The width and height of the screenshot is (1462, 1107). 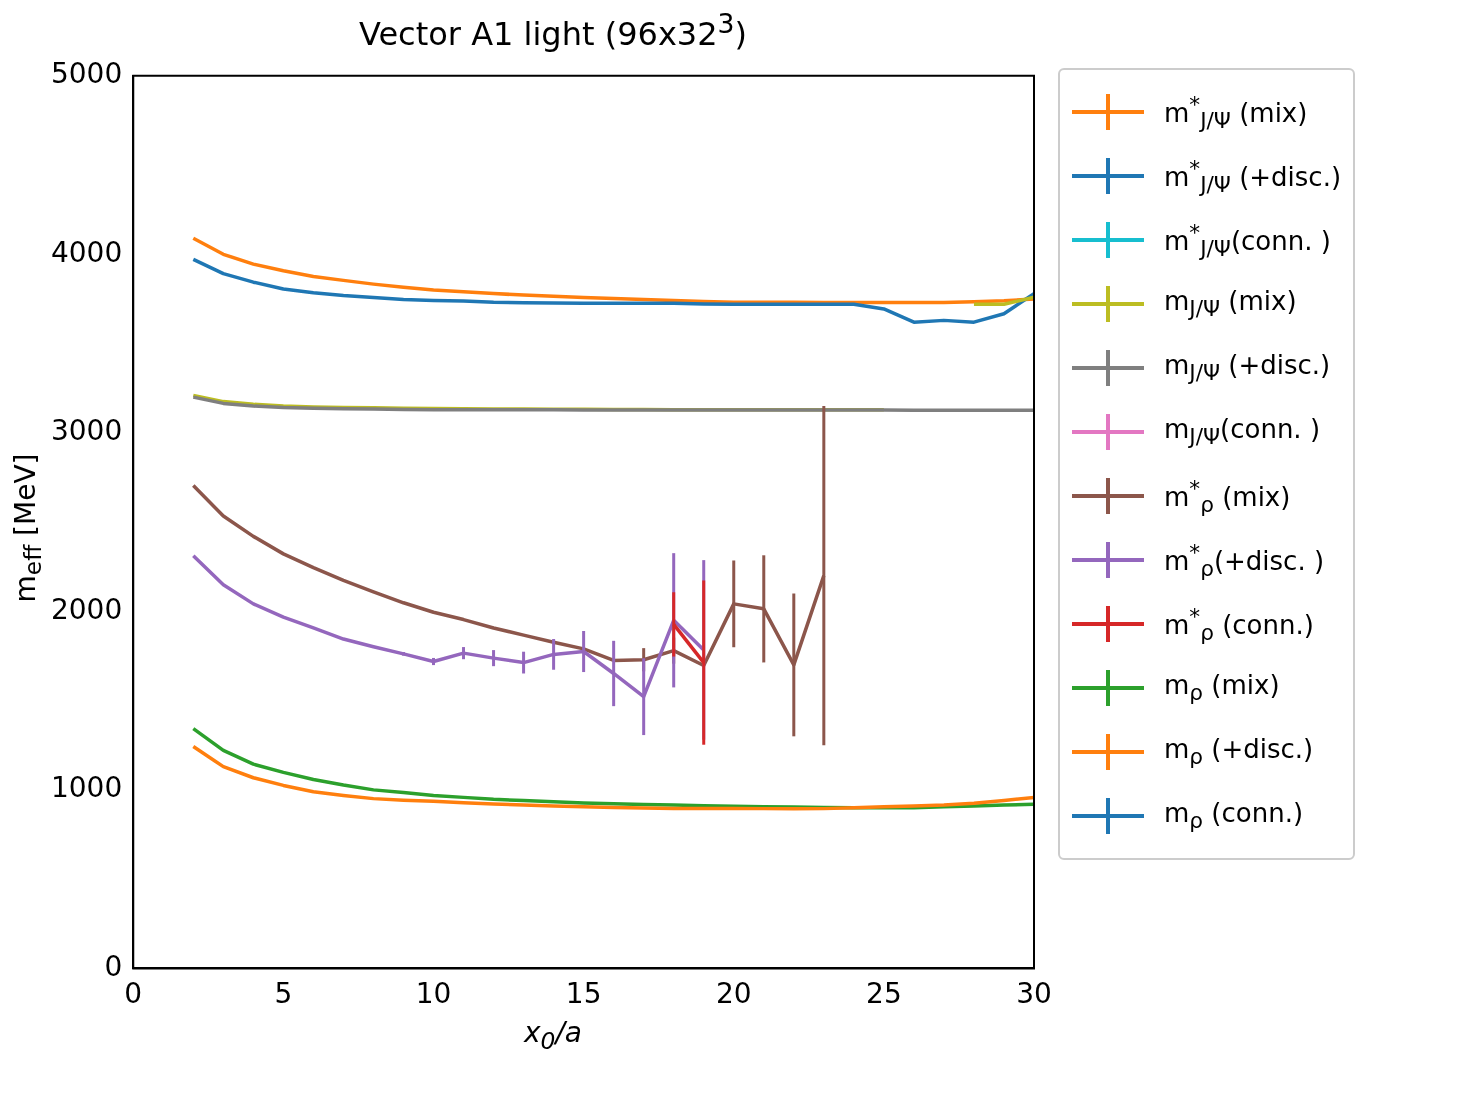 I want to click on legend-label: m$^{*}$$_{ρ}$ (mix), so click(x=1227, y=496).